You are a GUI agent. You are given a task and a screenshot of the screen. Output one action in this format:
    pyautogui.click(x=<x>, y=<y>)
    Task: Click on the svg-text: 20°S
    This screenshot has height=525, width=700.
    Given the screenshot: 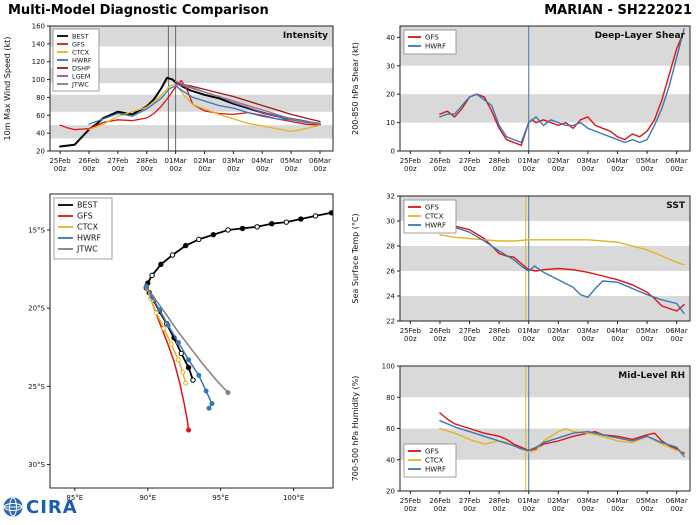 What is the action you would take?
    pyautogui.click(x=36, y=309)
    